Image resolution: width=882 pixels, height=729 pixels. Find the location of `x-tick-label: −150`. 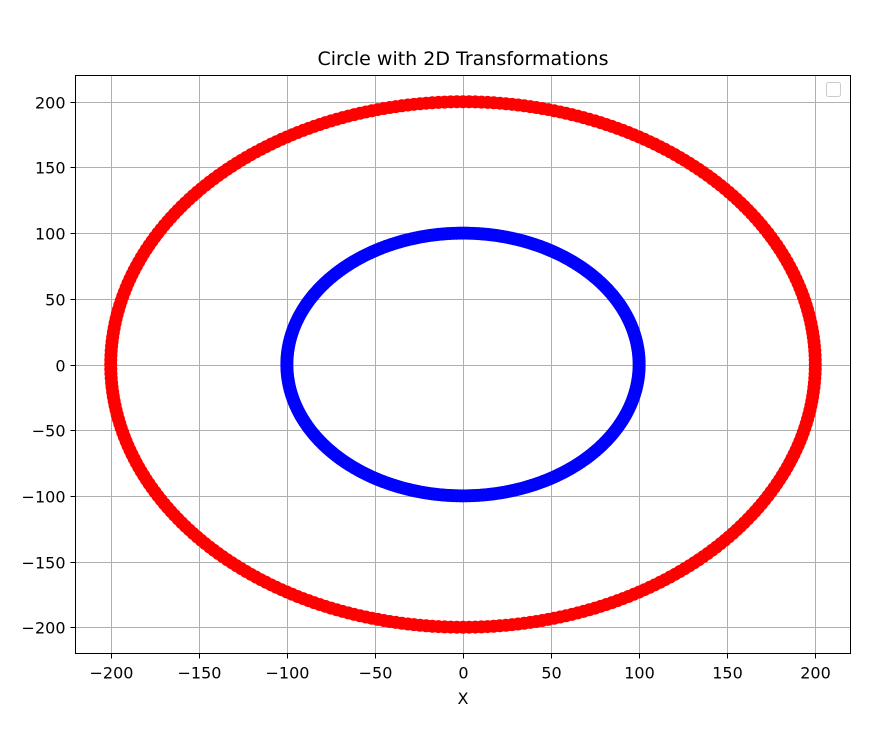

x-tick-label: −150 is located at coordinates (200, 673).